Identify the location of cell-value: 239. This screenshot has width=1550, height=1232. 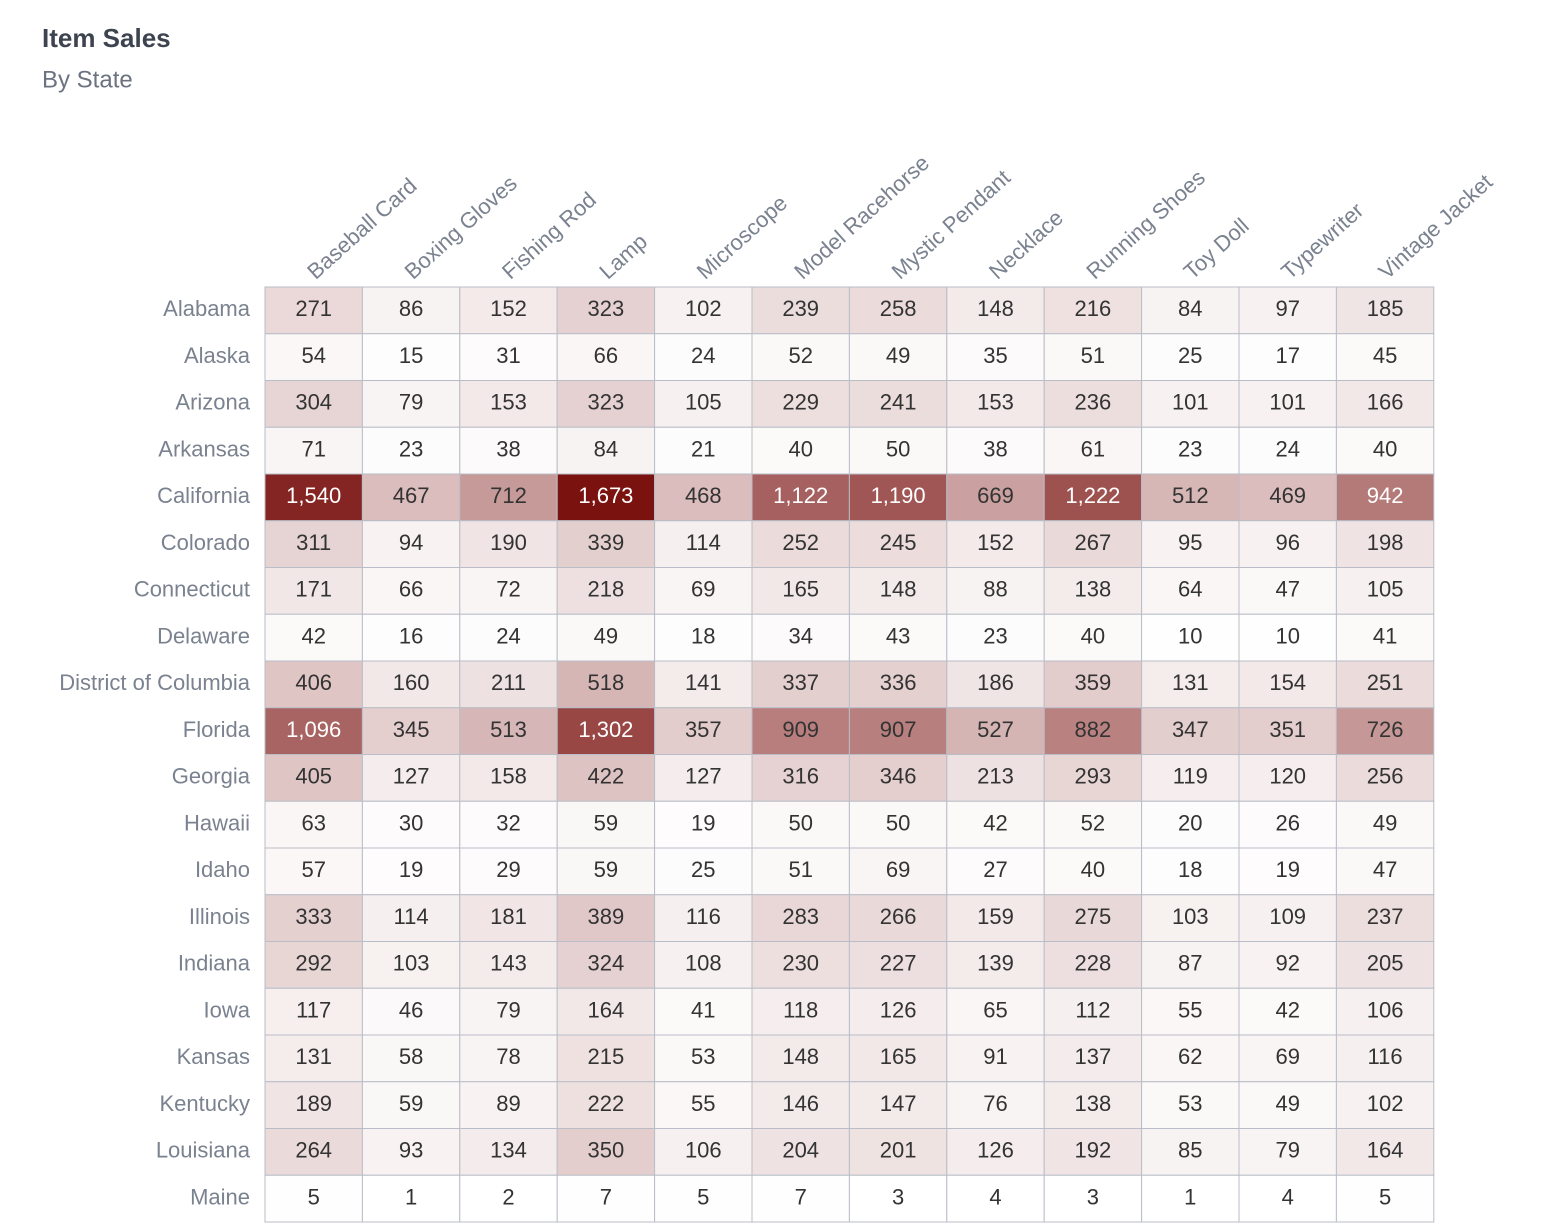
(800, 308).